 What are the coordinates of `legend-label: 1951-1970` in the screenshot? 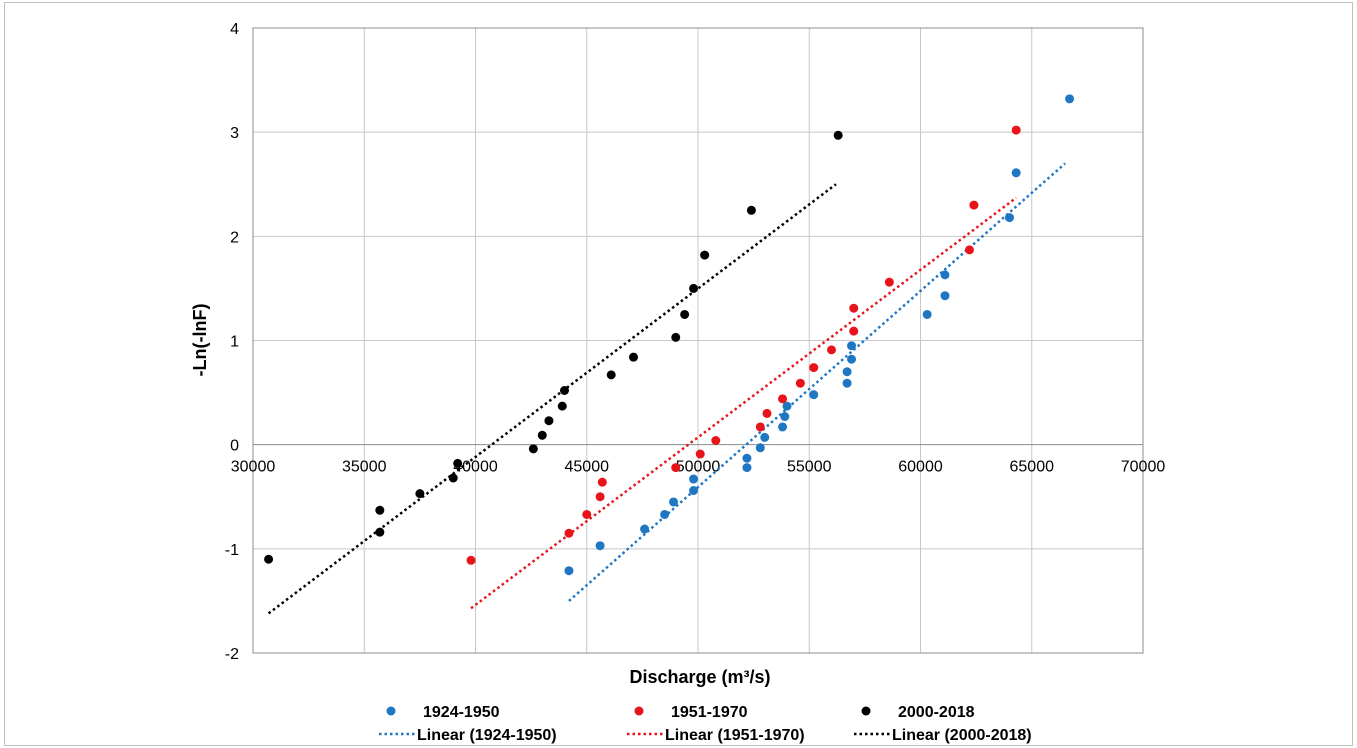 It's located at (709, 712).